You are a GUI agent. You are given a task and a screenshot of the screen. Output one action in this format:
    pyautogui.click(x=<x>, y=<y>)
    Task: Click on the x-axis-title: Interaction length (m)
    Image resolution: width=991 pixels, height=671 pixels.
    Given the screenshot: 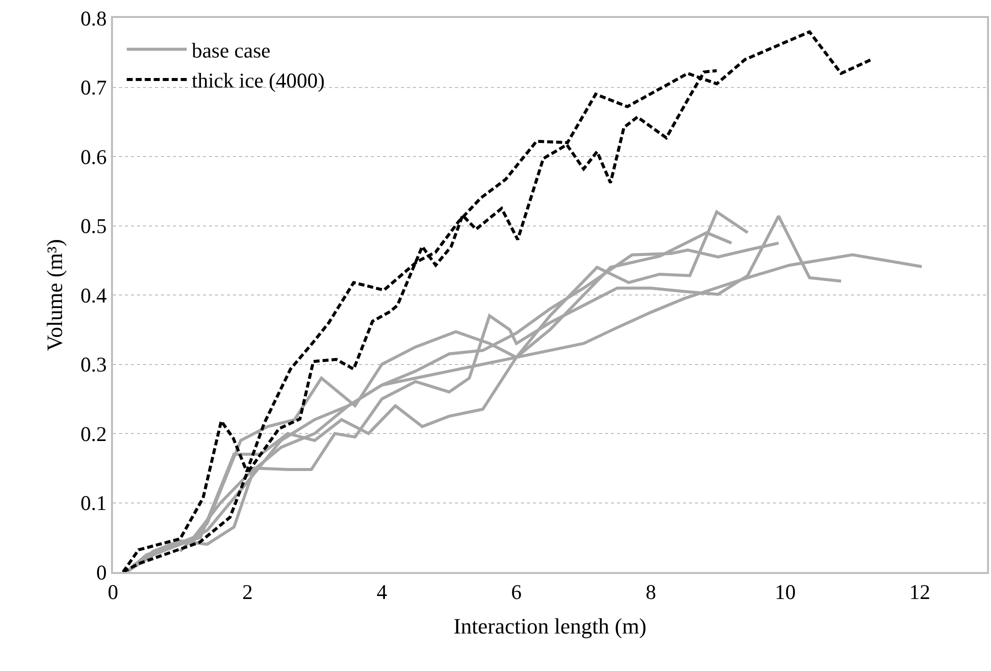 What is the action you would take?
    pyautogui.click(x=550, y=626)
    